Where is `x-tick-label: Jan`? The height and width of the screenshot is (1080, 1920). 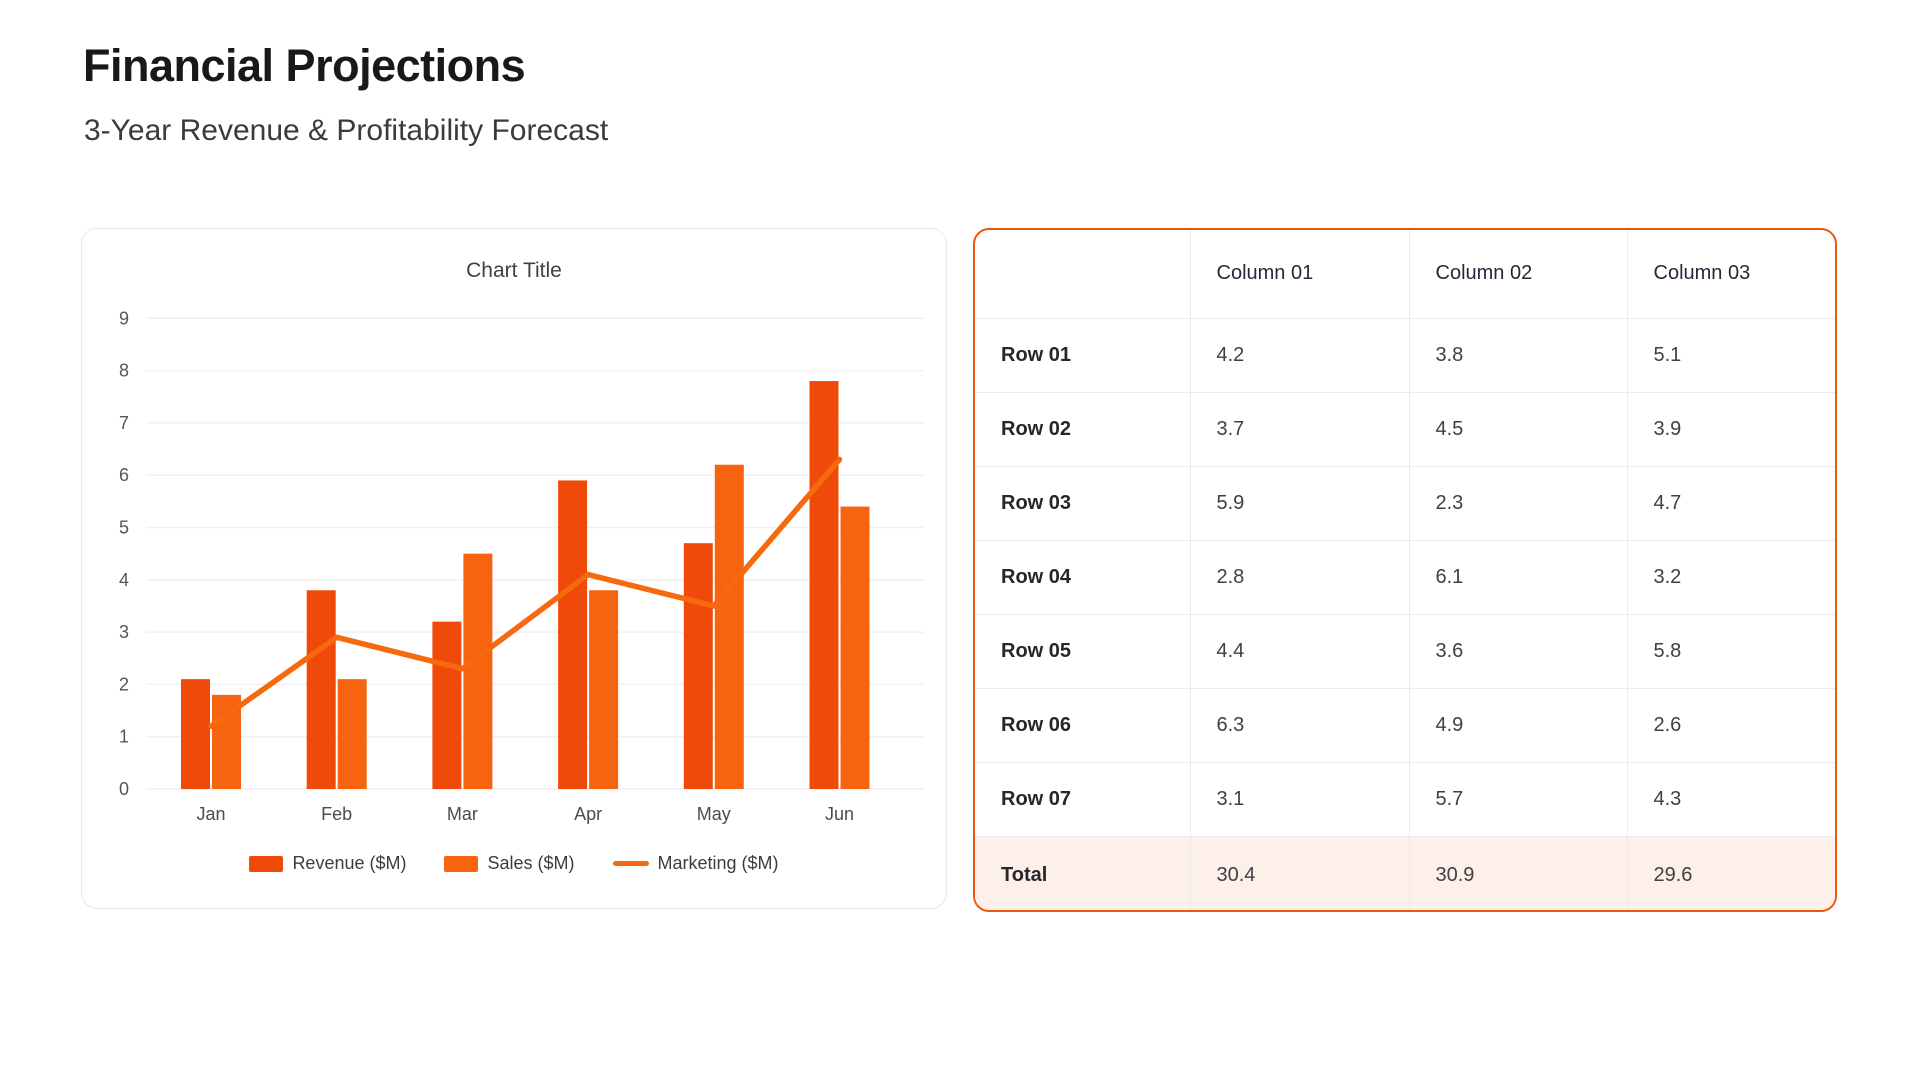 x-tick-label: Jan is located at coordinates (210, 814).